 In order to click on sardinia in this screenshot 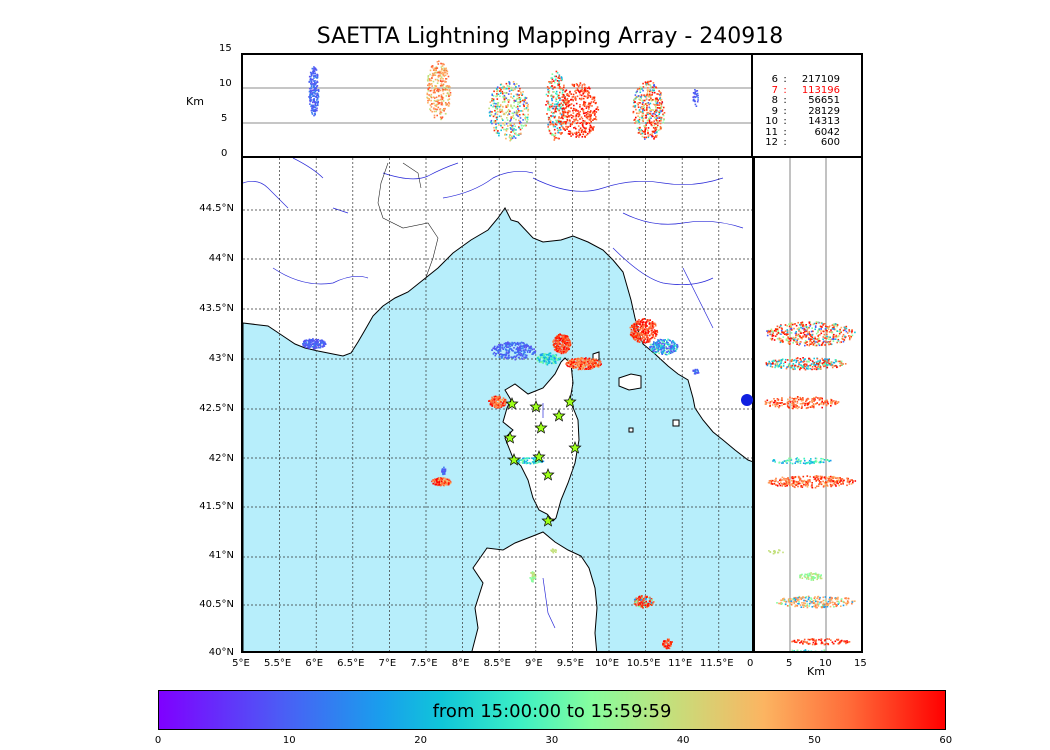, I will do `click(534, 591)`.